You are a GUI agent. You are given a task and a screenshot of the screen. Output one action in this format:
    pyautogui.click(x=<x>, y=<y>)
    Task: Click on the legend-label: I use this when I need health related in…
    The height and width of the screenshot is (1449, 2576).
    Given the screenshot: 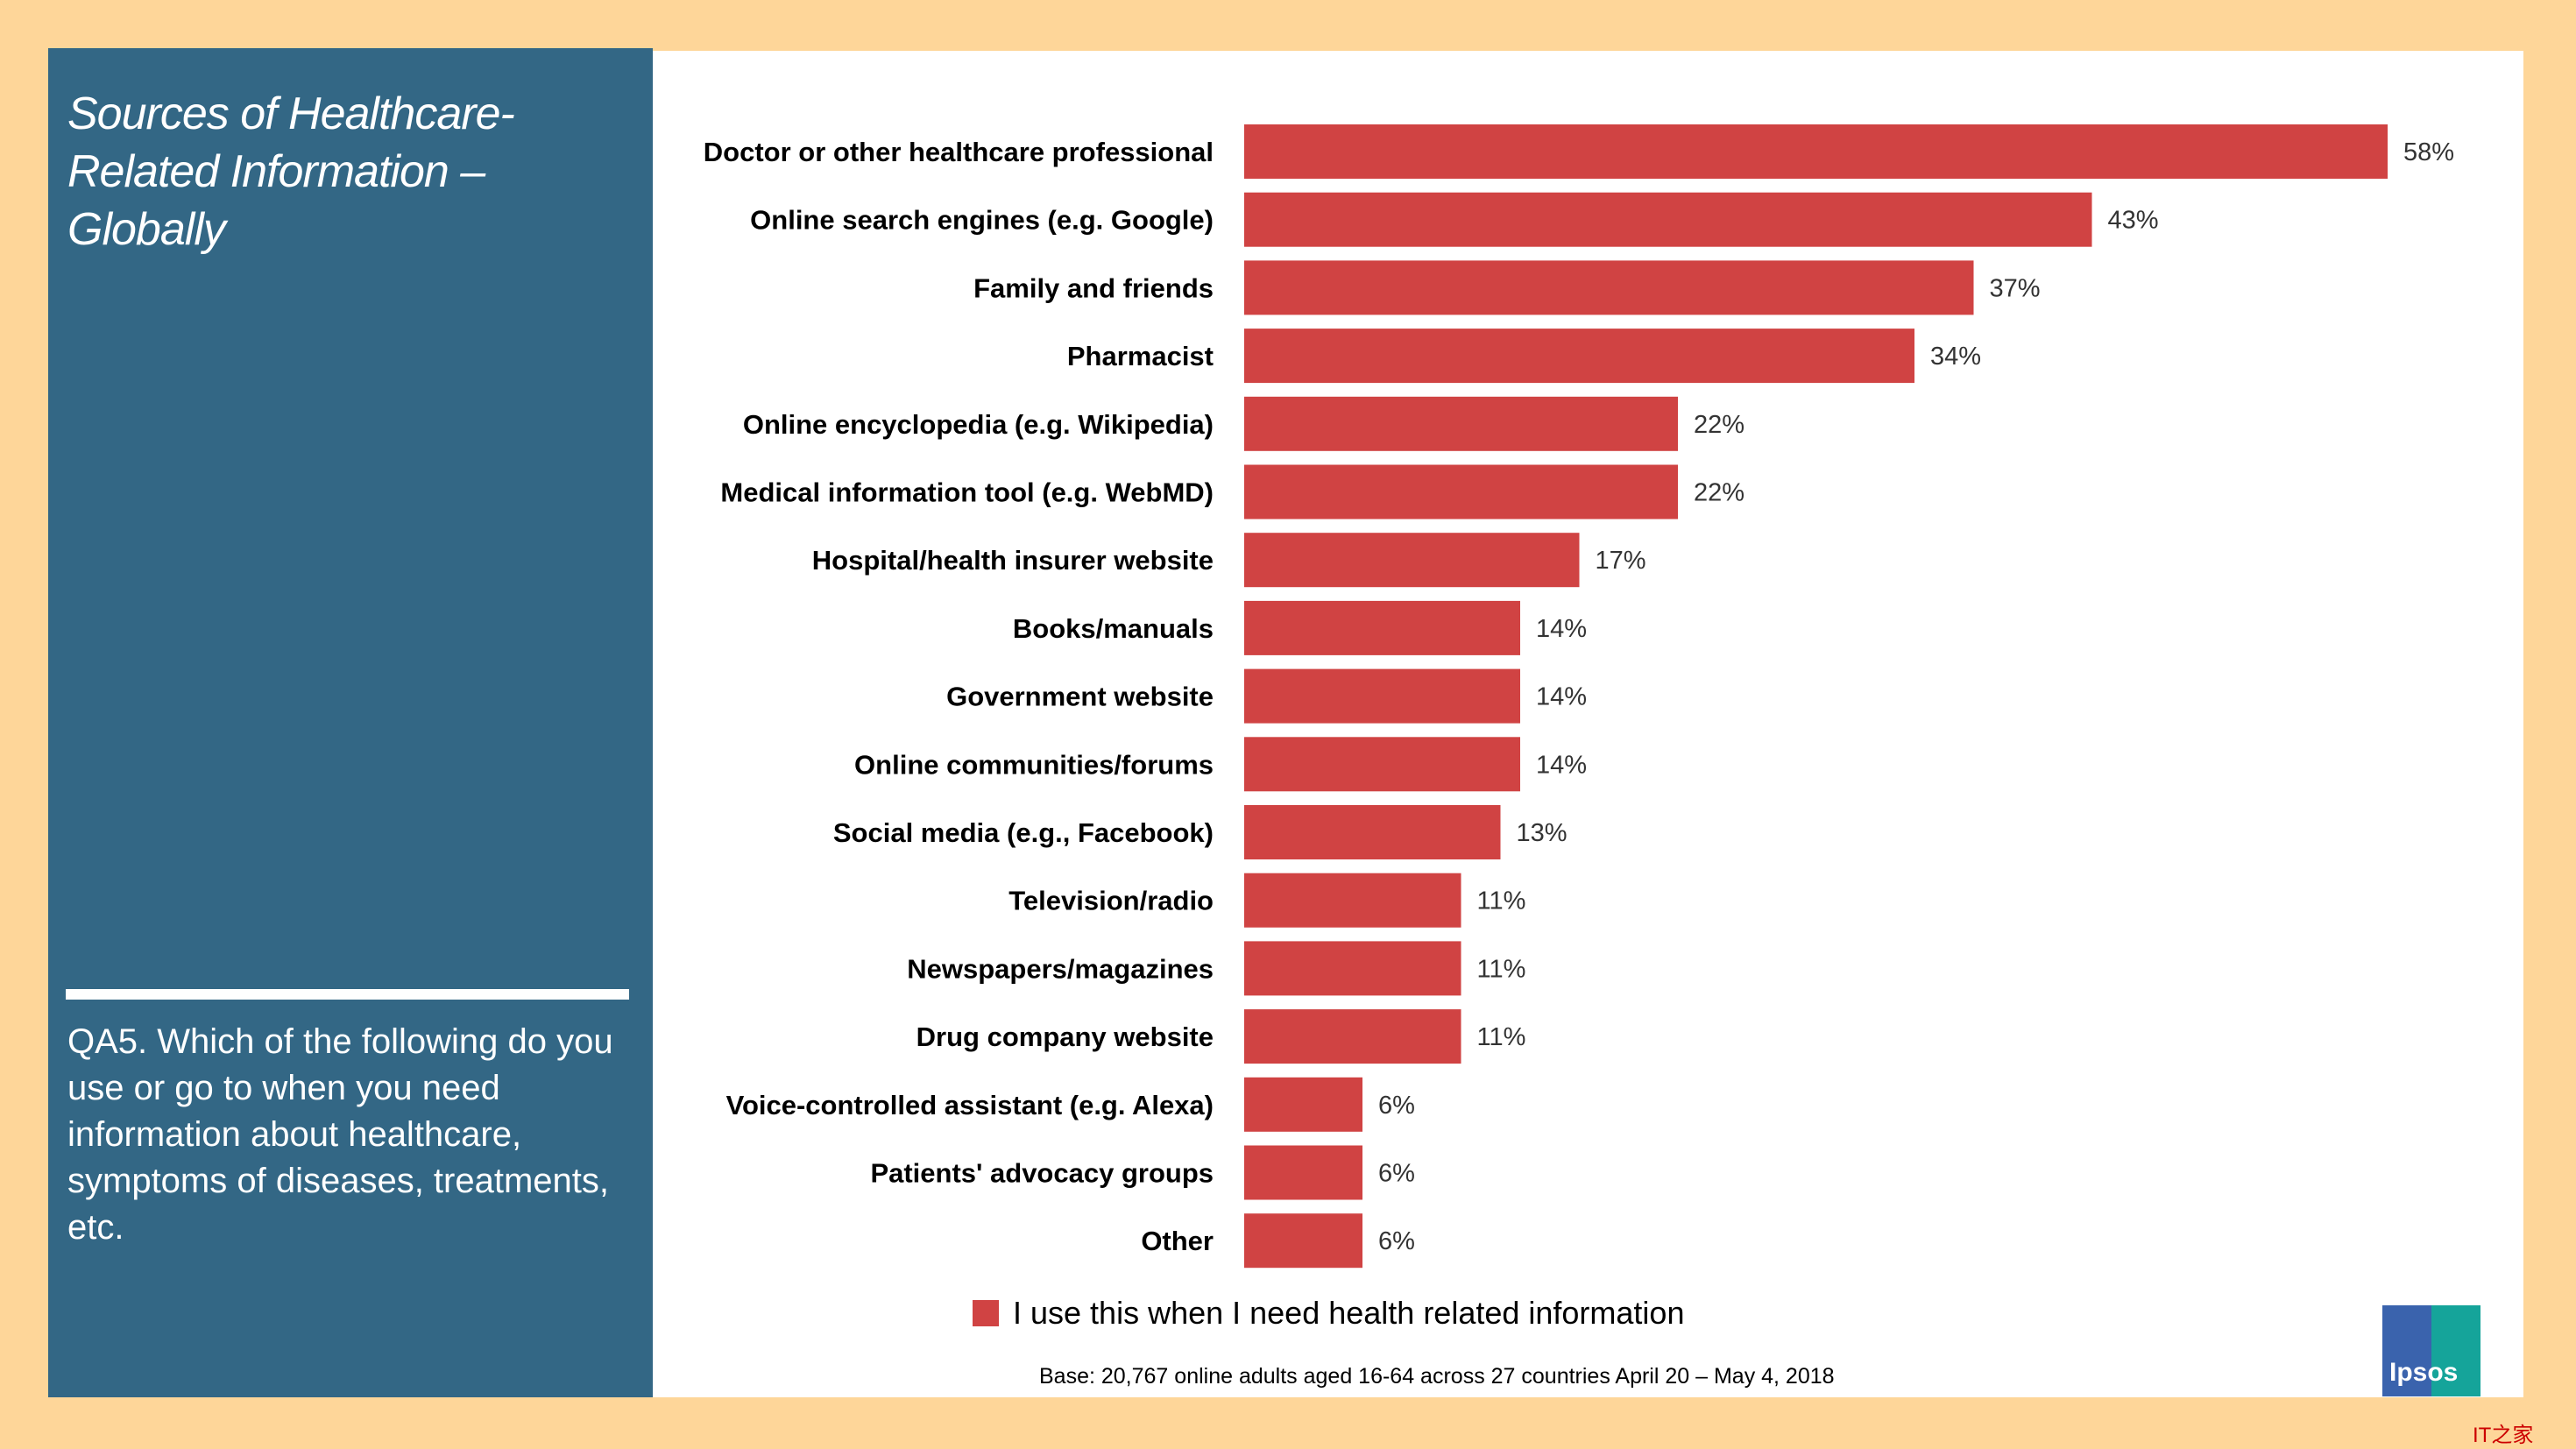 What is the action you would take?
    pyautogui.click(x=1349, y=1313)
    